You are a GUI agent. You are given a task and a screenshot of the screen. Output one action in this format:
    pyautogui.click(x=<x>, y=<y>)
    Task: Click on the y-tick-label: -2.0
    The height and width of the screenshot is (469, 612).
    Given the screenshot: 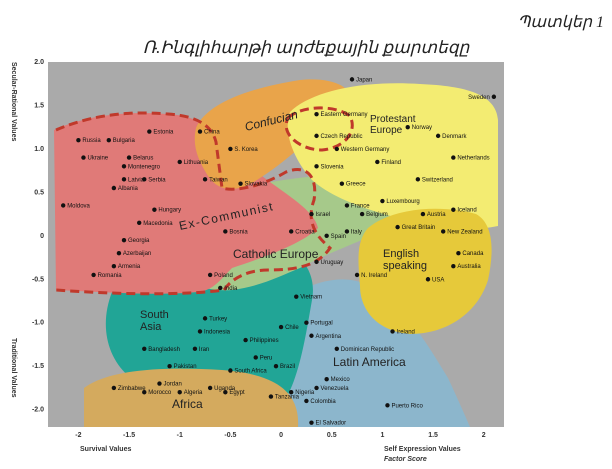 What is the action you would take?
    pyautogui.click(x=38, y=410)
    